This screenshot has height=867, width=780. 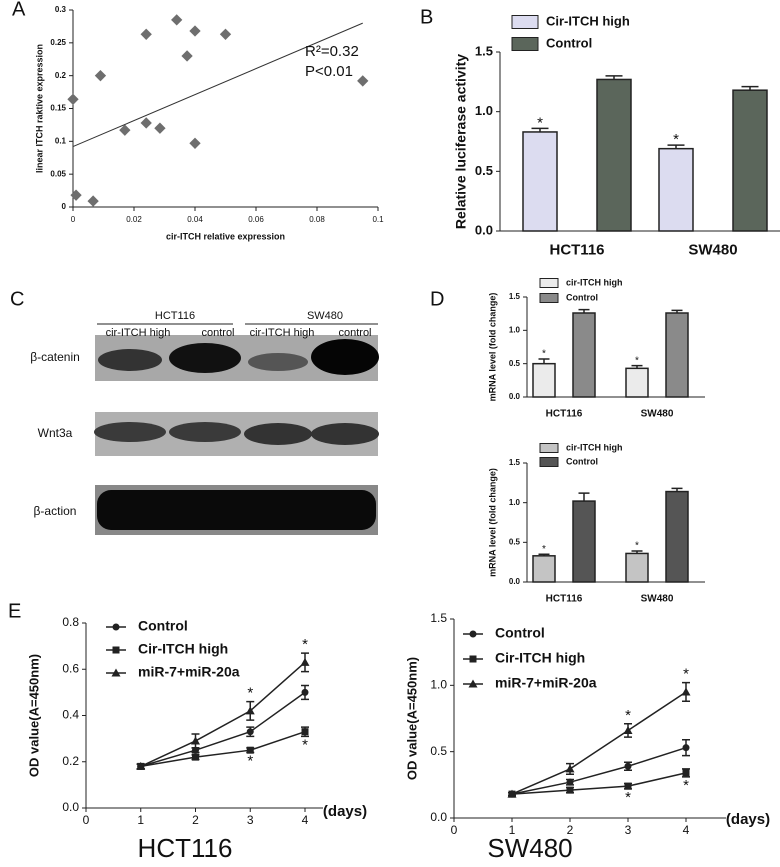 I want to click on group-label: SW480, so click(x=325, y=316).